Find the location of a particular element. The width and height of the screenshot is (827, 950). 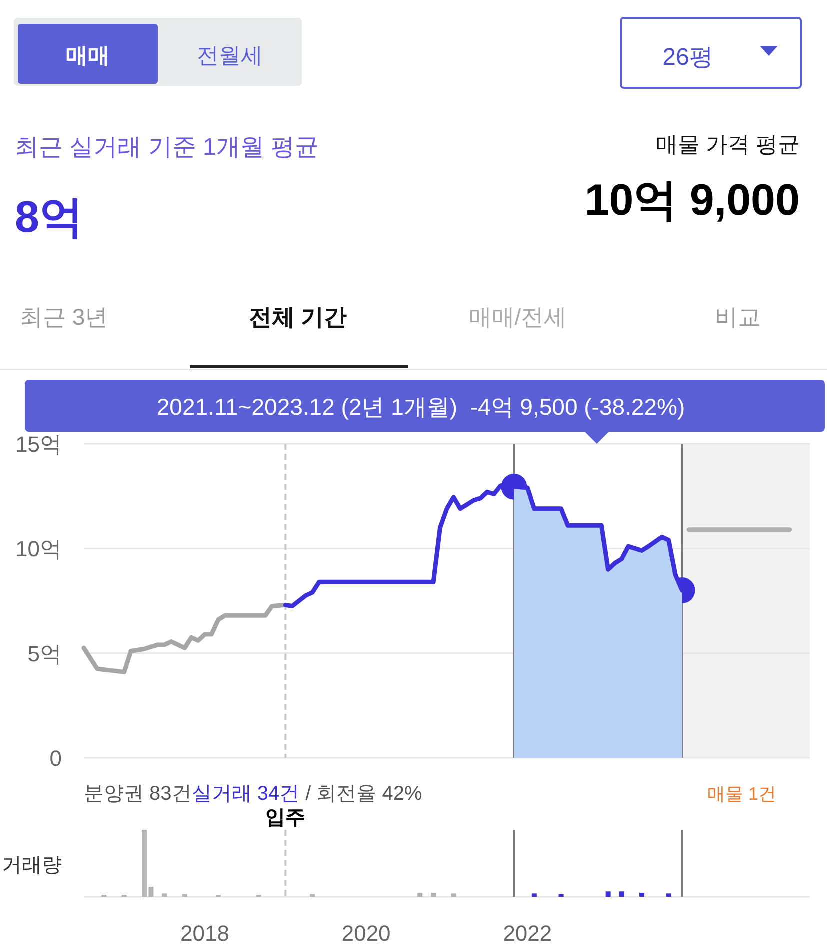

text: 전체 기간 is located at coordinates (298, 317).